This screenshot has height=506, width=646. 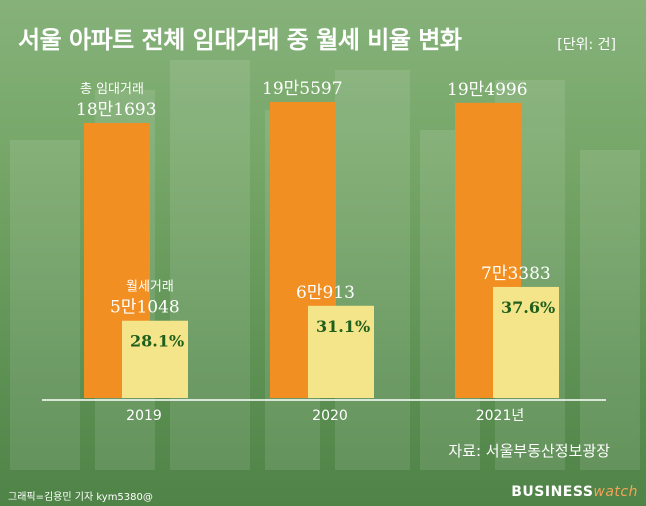 What do you see at coordinates (528, 307) in the screenshot?
I see `ratio-label: 37.6%` at bounding box center [528, 307].